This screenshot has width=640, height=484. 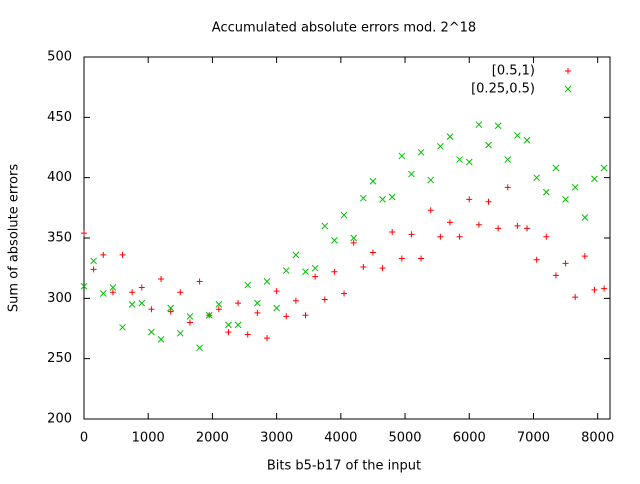 I want to click on y-tick-label: 300, so click(x=59, y=298).